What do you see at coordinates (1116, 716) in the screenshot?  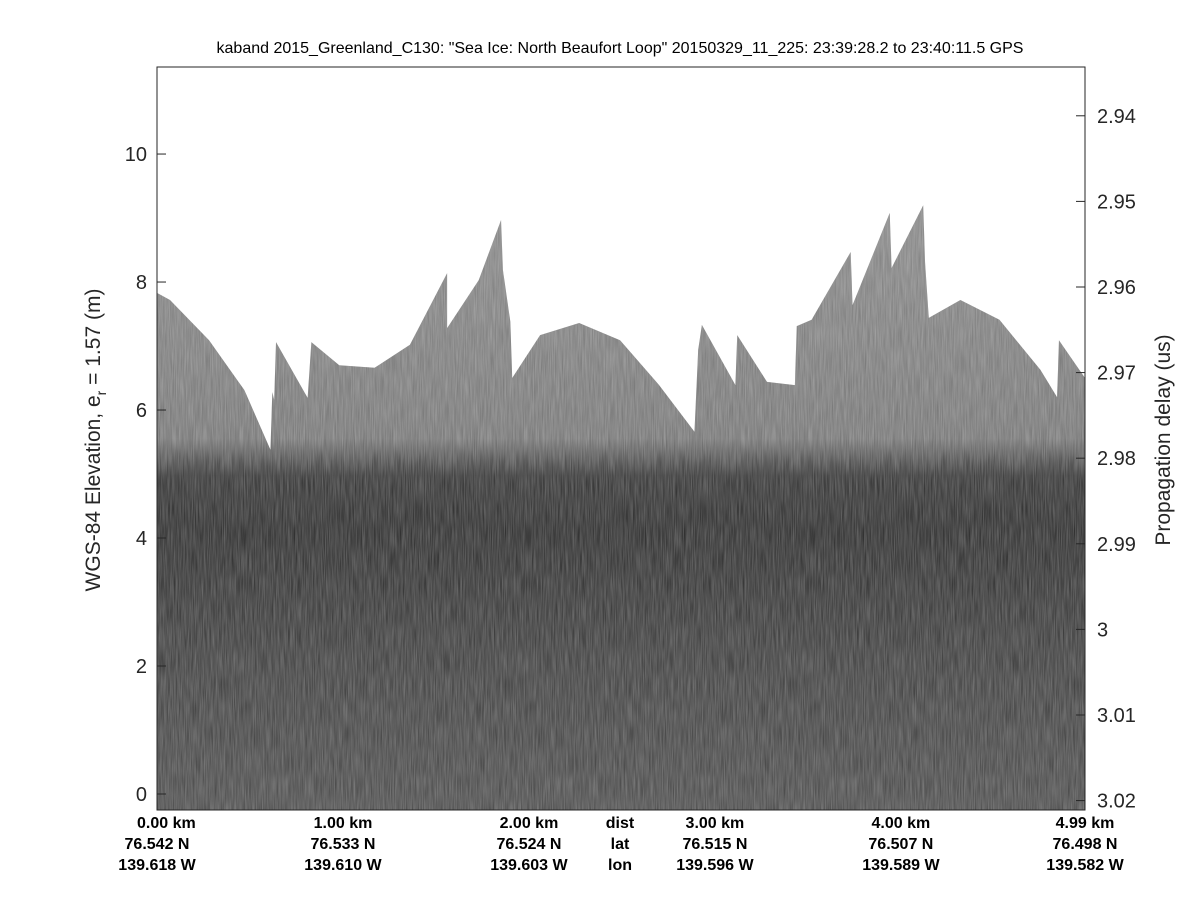 I see `y2-tick-label: 3.01` at bounding box center [1116, 716].